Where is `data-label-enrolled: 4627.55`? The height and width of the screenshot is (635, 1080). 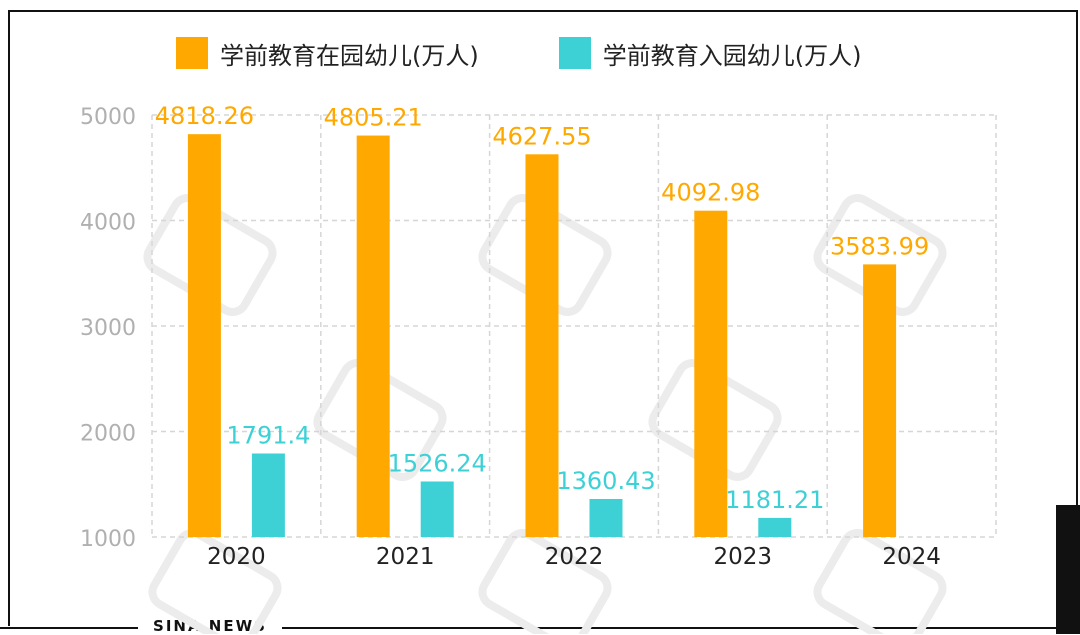 data-label-enrolled: 4627.55 is located at coordinates (541, 136).